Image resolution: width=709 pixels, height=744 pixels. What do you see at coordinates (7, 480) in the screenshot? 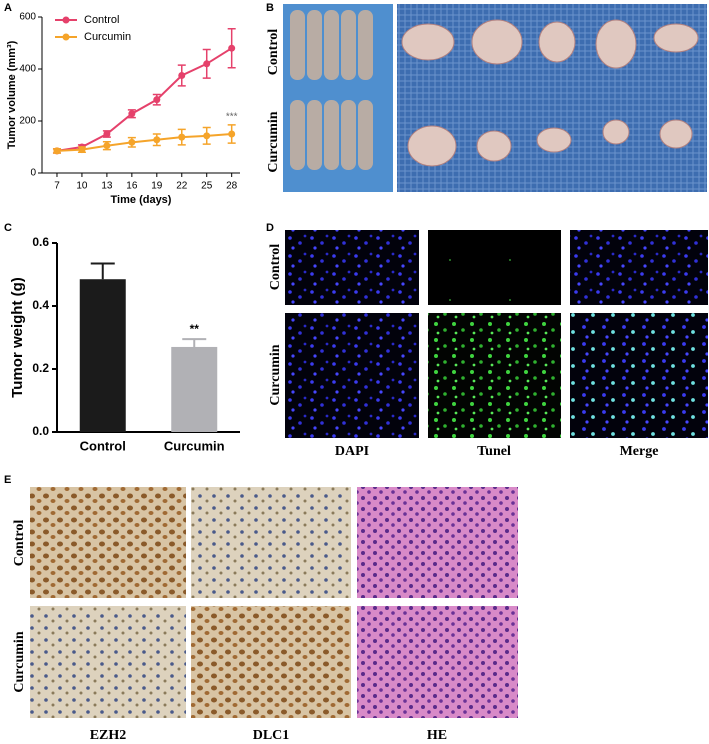
I see `panel-letter: E` at bounding box center [7, 480].